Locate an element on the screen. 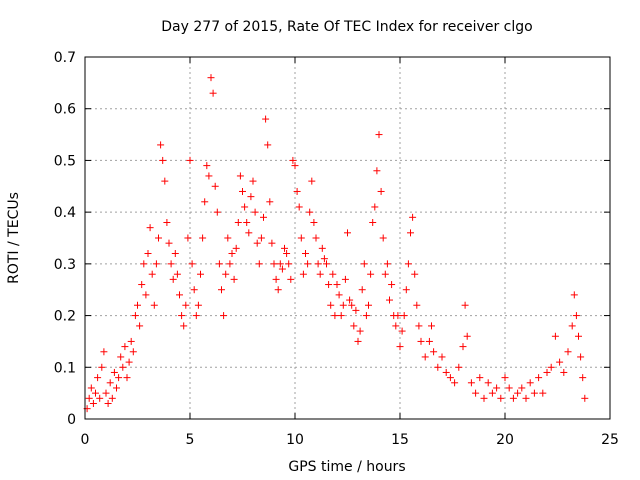 The image size is (640, 480). x-tick-label: 25 is located at coordinates (610, 440).